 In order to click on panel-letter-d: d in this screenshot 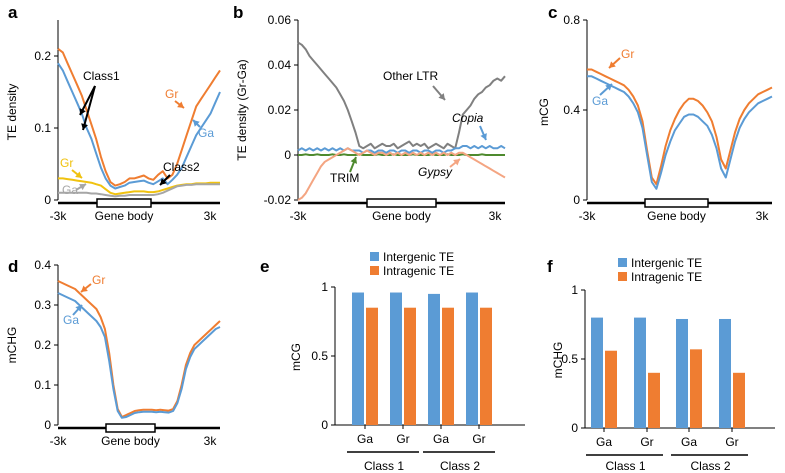, I will do `click(13, 266)`.